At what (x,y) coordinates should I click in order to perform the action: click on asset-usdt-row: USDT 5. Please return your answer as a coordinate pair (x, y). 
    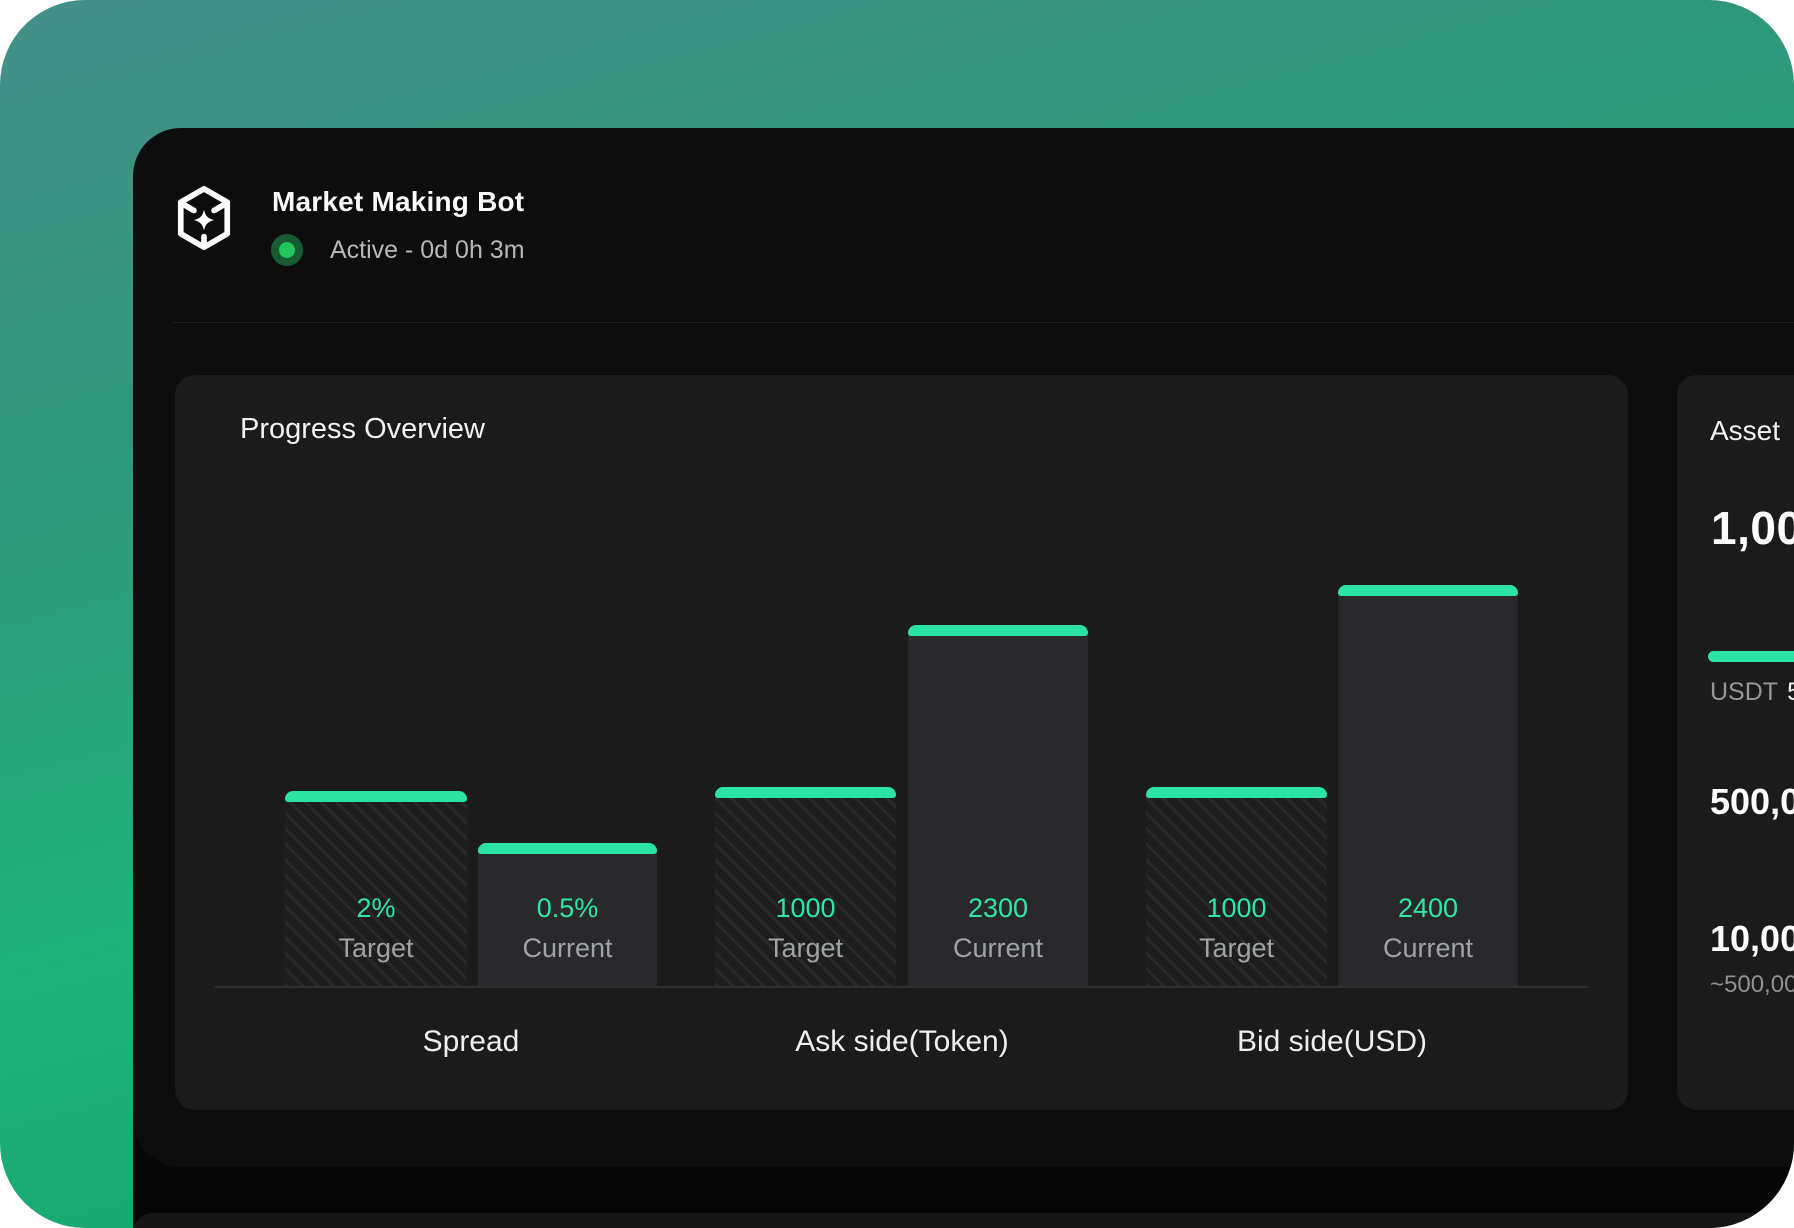
    Looking at the image, I should click on (1752, 692).